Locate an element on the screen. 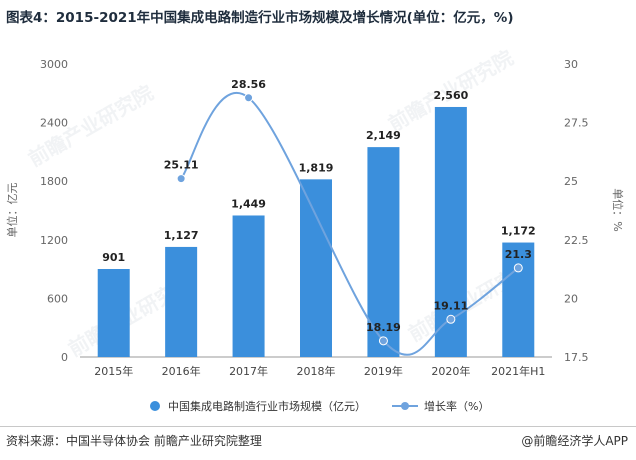 The width and height of the screenshot is (636, 460). bar-value-label: 2,149 is located at coordinates (383, 135).